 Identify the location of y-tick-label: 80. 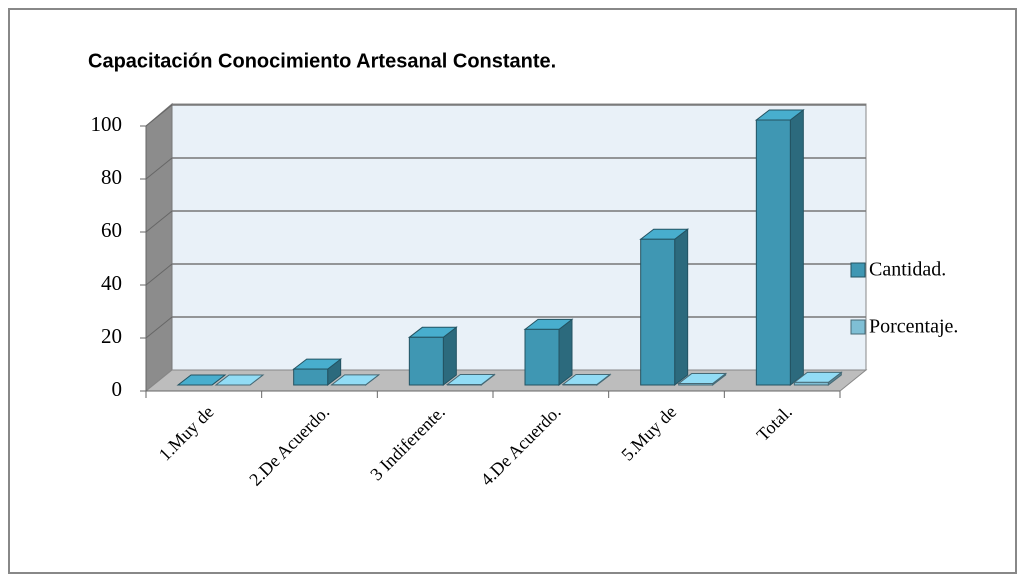
(111, 177).